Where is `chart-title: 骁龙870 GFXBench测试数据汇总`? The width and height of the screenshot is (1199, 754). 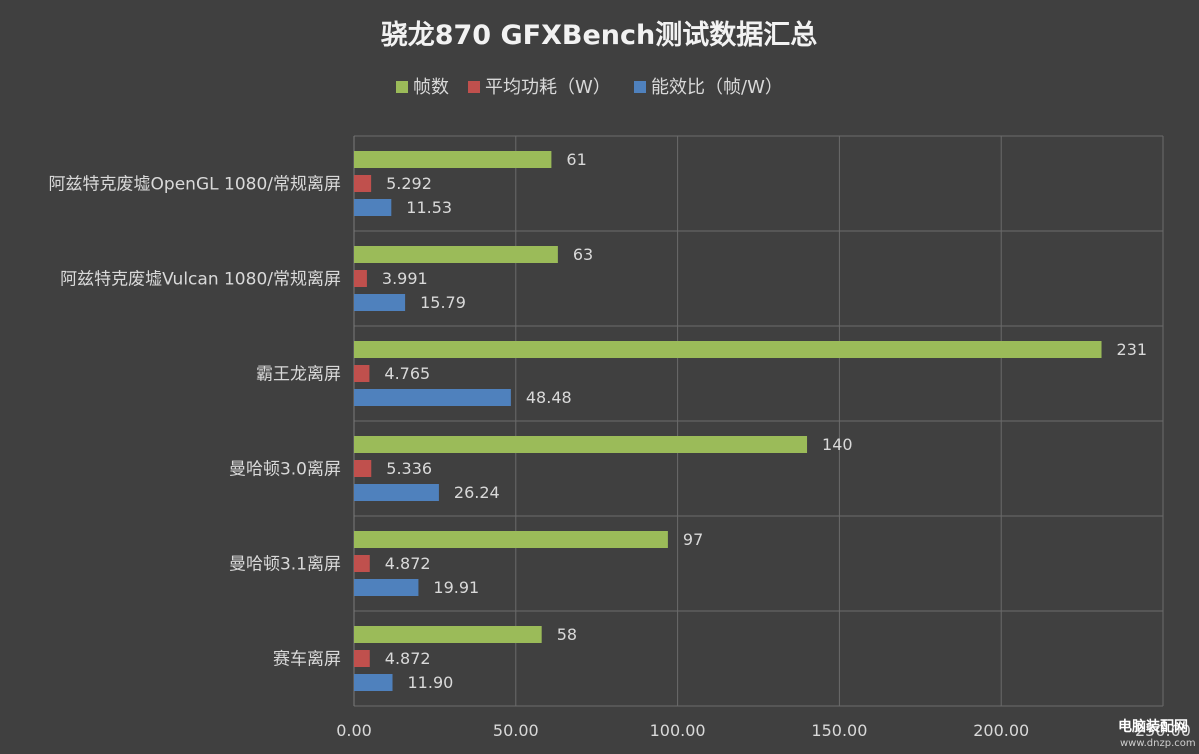
chart-title: 骁龙870 GFXBench测试数据汇总 is located at coordinates (599, 35).